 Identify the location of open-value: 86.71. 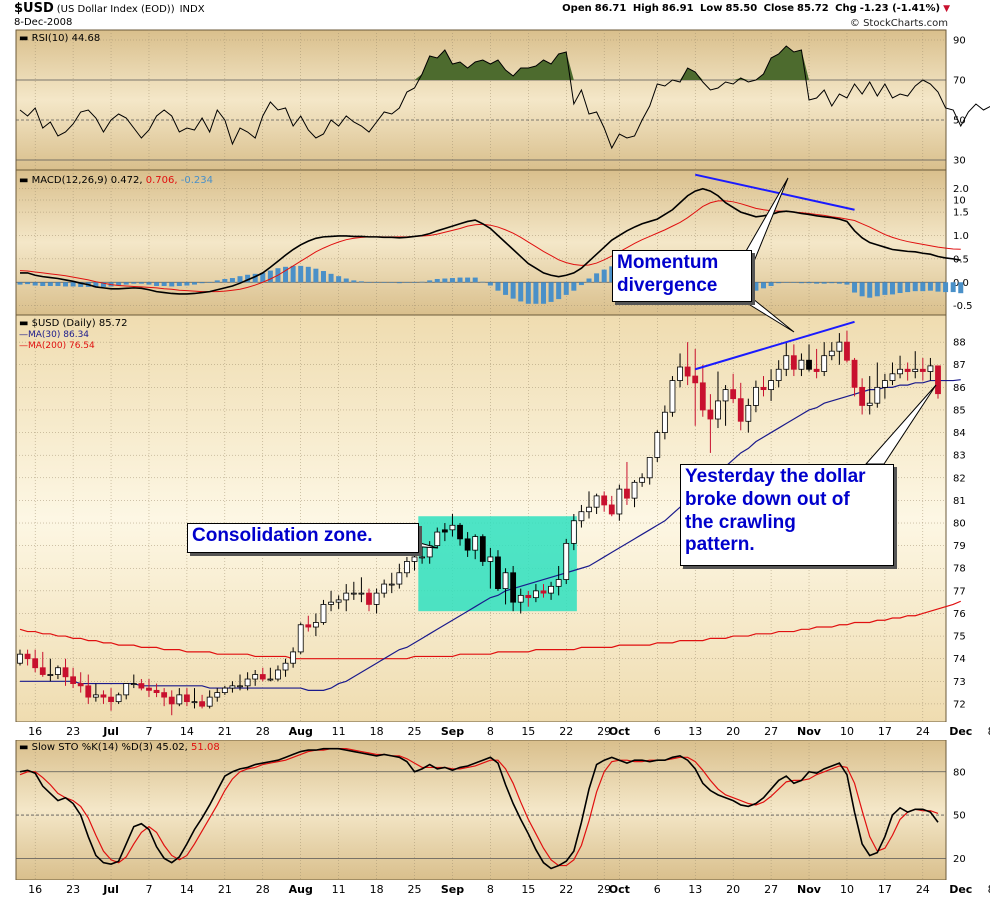
(610, 8).